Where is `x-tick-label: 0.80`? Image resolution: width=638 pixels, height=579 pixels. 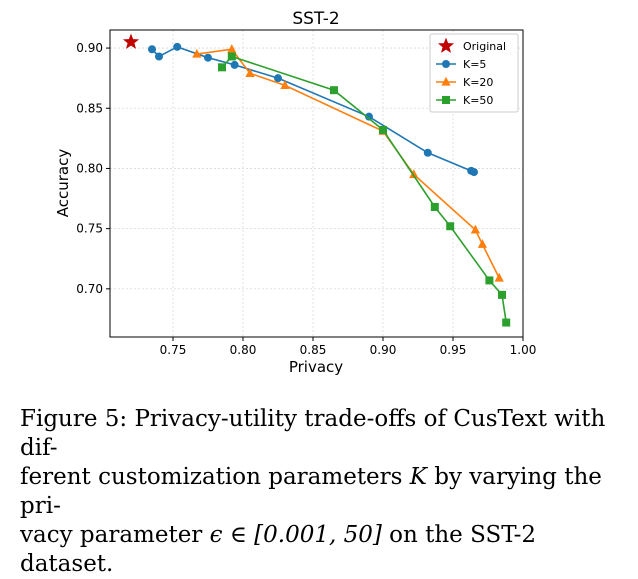
x-tick-label: 0.80 is located at coordinates (243, 350).